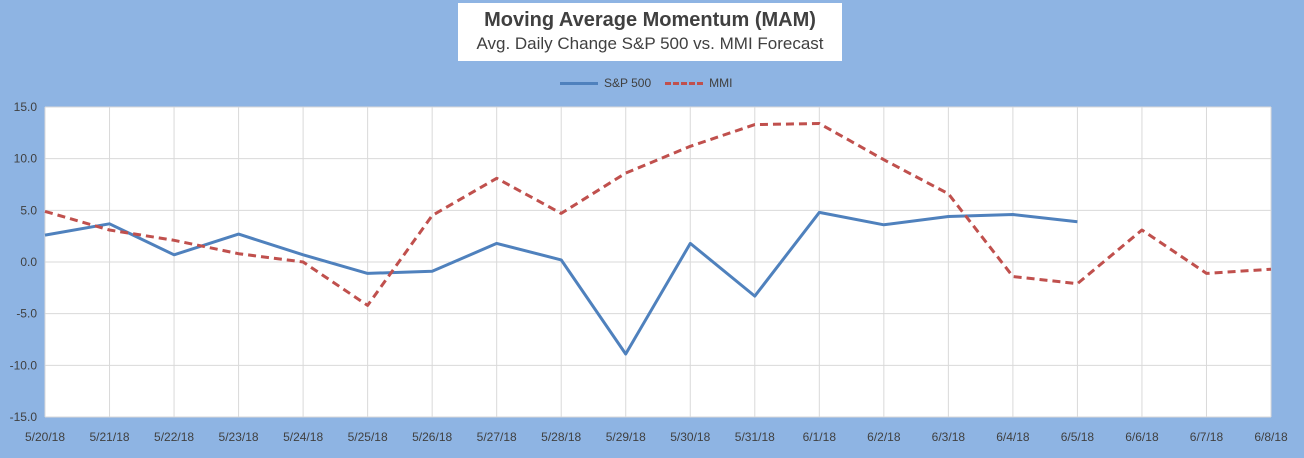 The width and height of the screenshot is (1304, 458). Describe the element at coordinates (26, 159) in the screenshot. I see `y-tick-label: 10.0` at that location.